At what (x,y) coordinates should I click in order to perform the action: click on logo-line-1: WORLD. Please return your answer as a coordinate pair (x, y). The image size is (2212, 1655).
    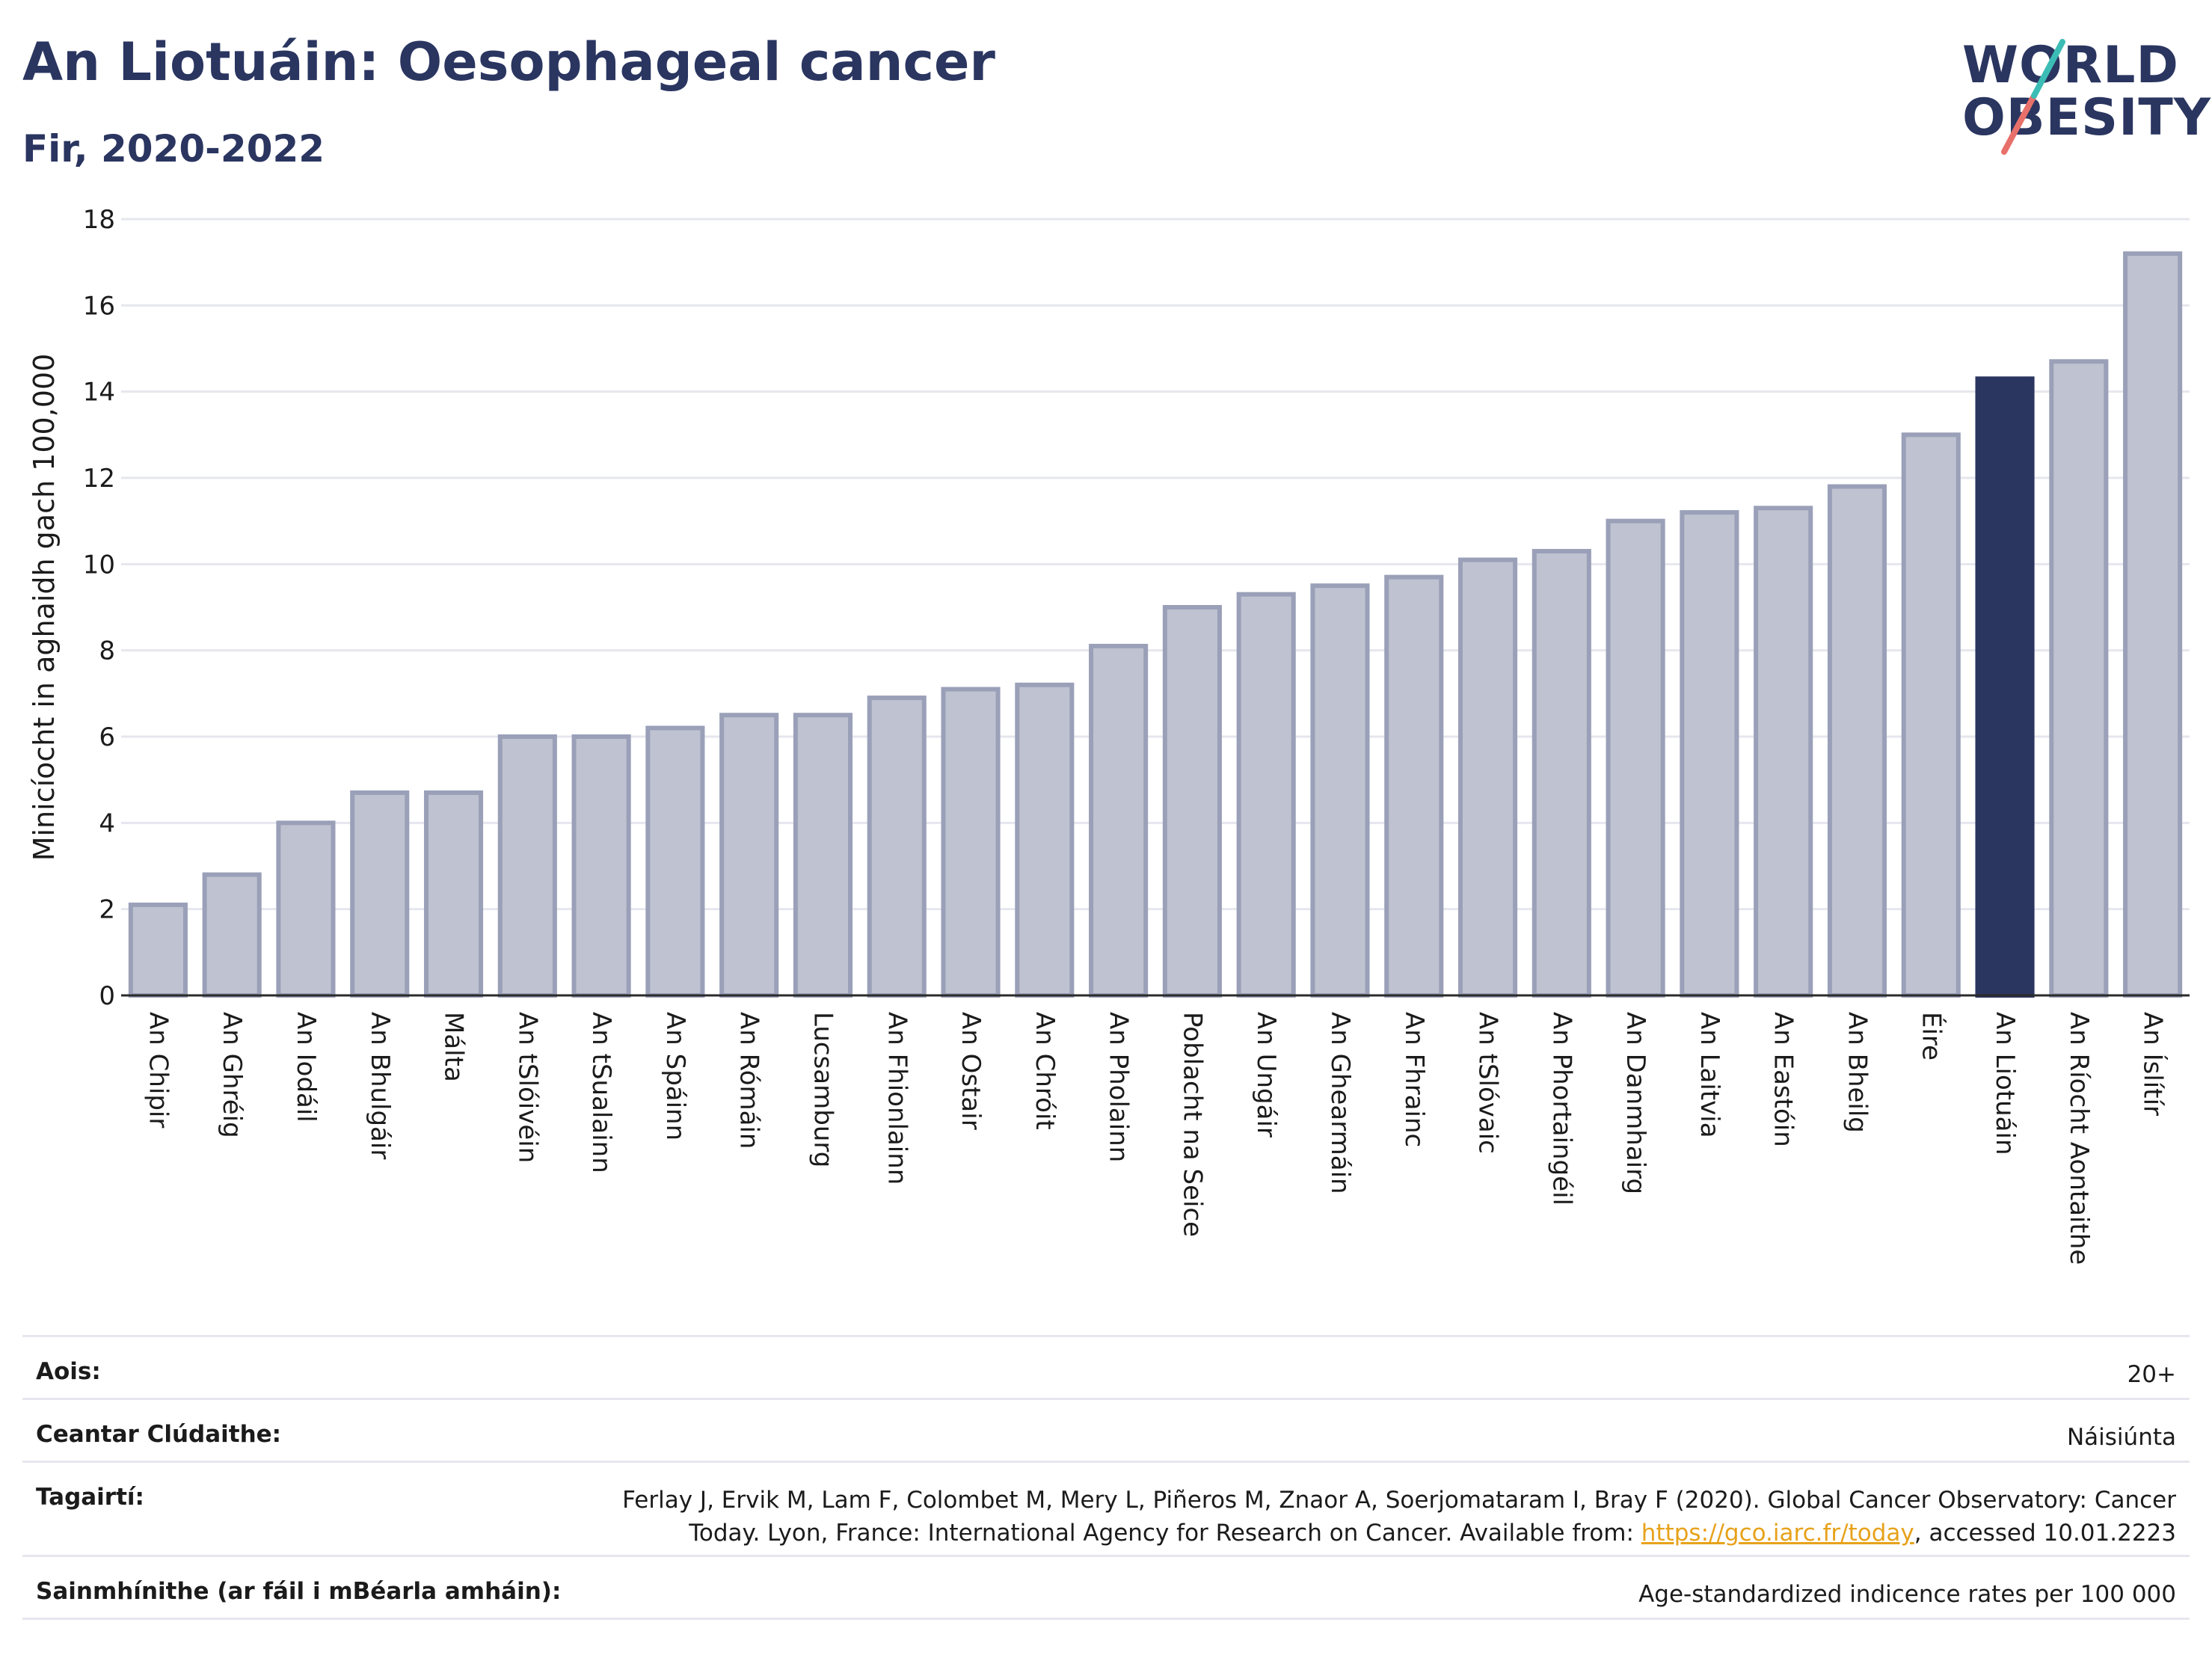
    Looking at the image, I should click on (2070, 65).